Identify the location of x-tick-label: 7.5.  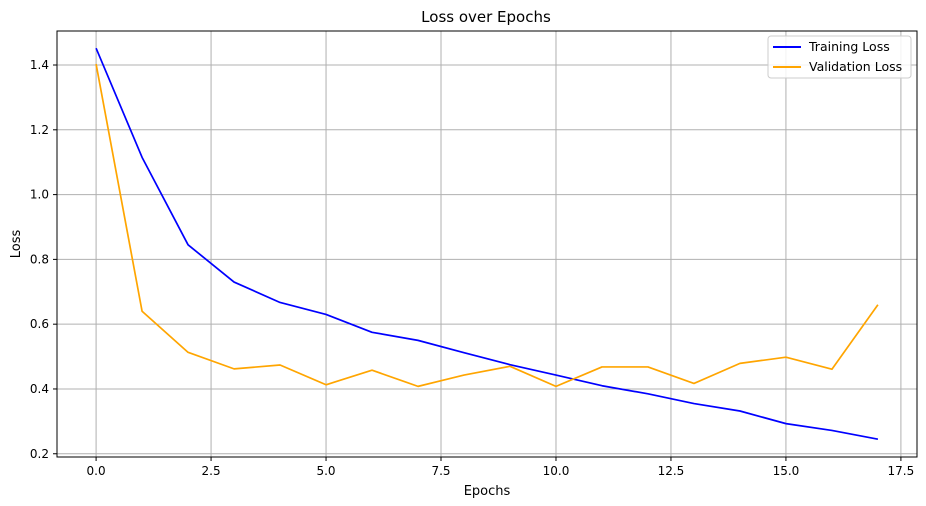
(440, 471).